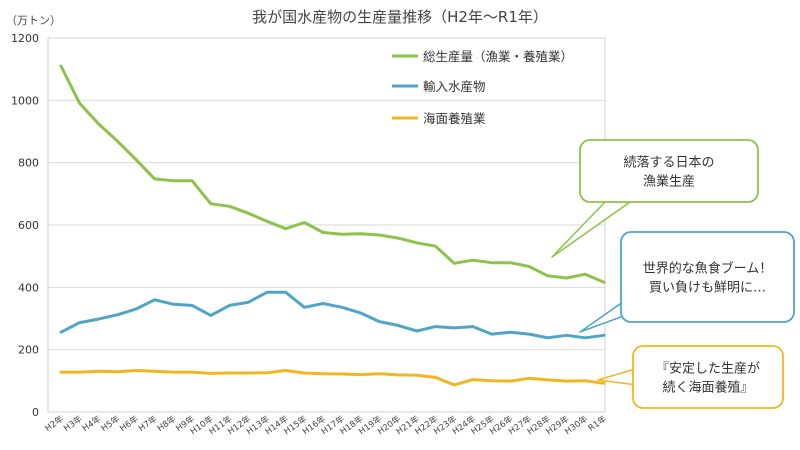 This screenshot has height=450, width=800. Describe the element at coordinates (147, 423) in the screenshot. I see `x-tick-label: H7年` at that location.